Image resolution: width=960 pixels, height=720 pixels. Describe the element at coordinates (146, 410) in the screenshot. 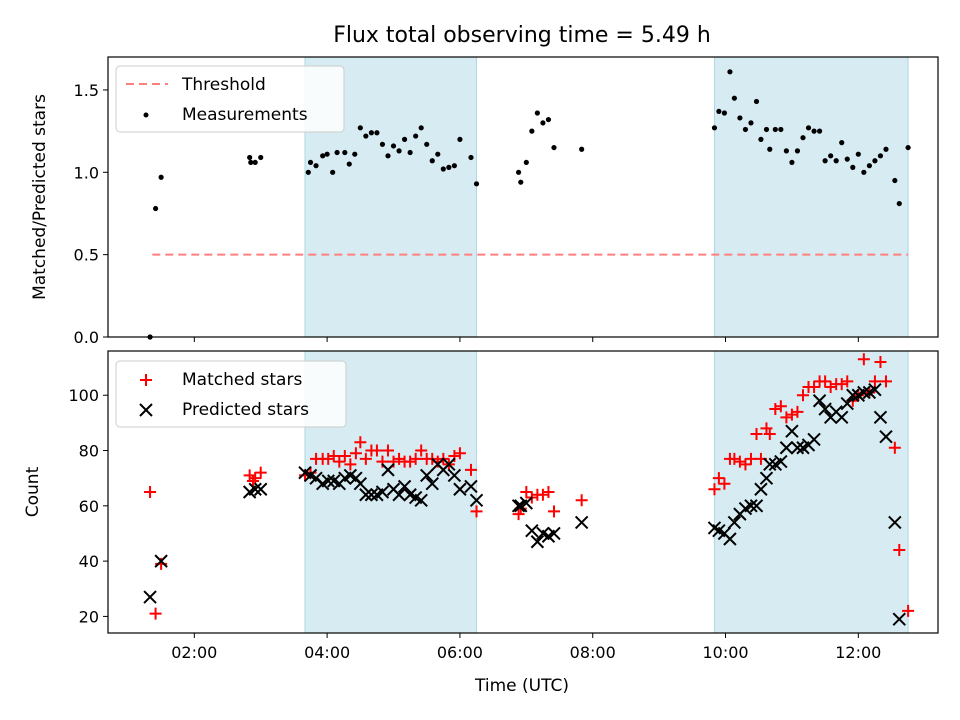

I see `predicted-legend-marker` at that location.